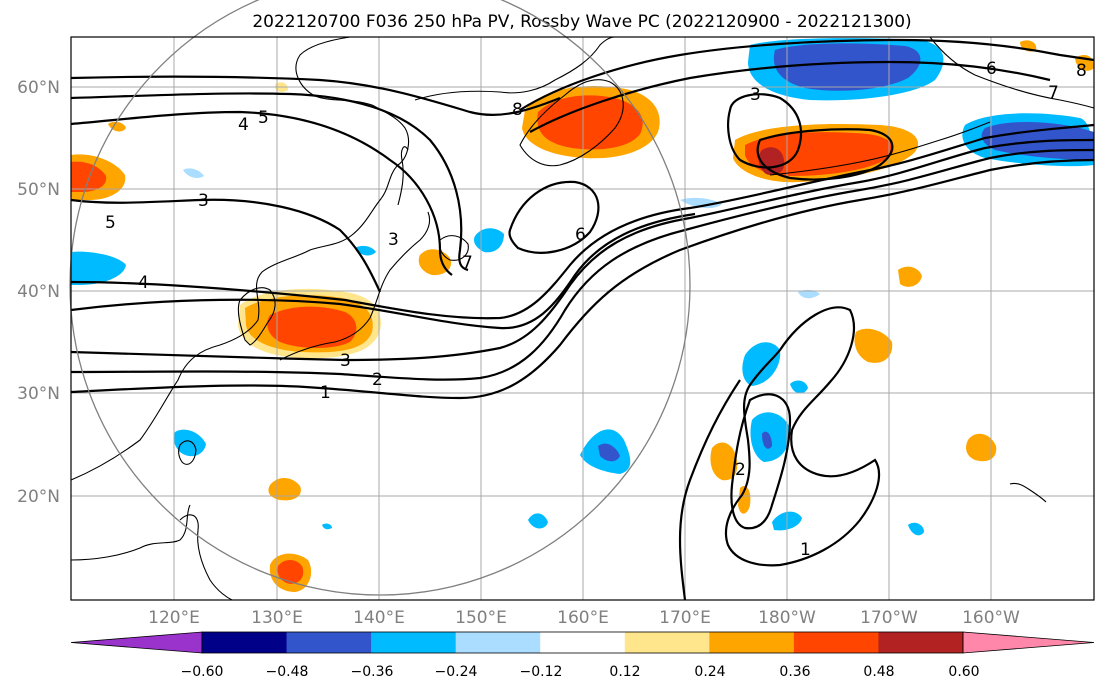 This screenshot has width=1105, height=692. What do you see at coordinates (174, 618) in the screenshot?
I see `lon-label: 120°E` at bounding box center [174, 618].